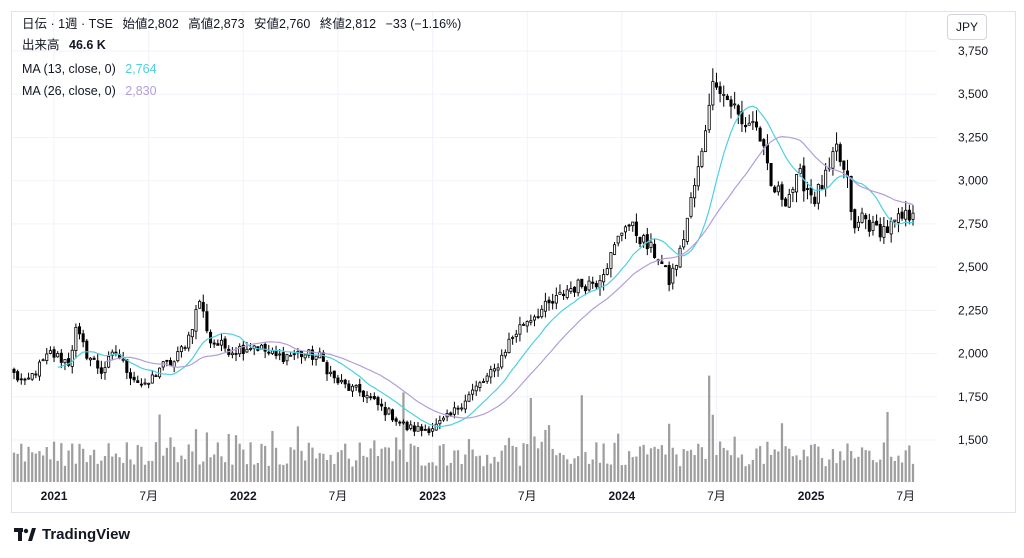  What do you see at coordinates (92, 69) in the screenshot?
I see `ma1-legend: MA (13, close, 0) 2,764` at bounding box center [92, 69].